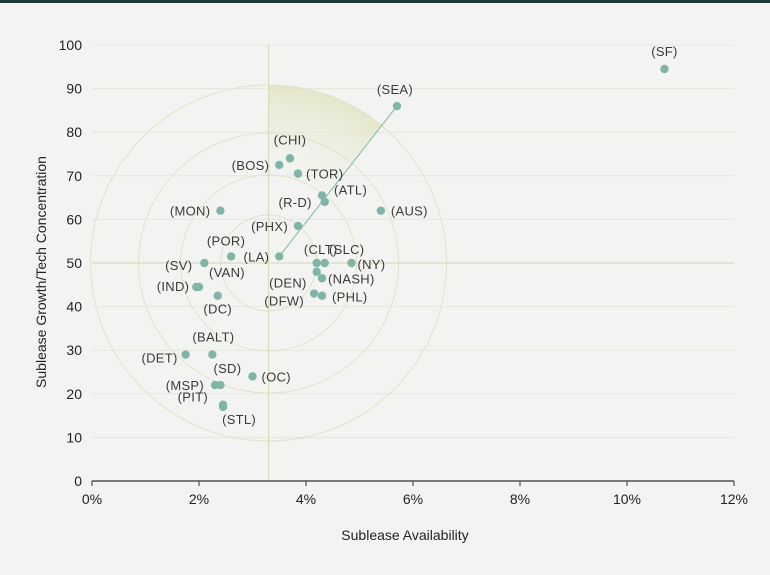 This screenshot has width=770, height=575. I want to click on point-label: (MSP), so click(185, 385).